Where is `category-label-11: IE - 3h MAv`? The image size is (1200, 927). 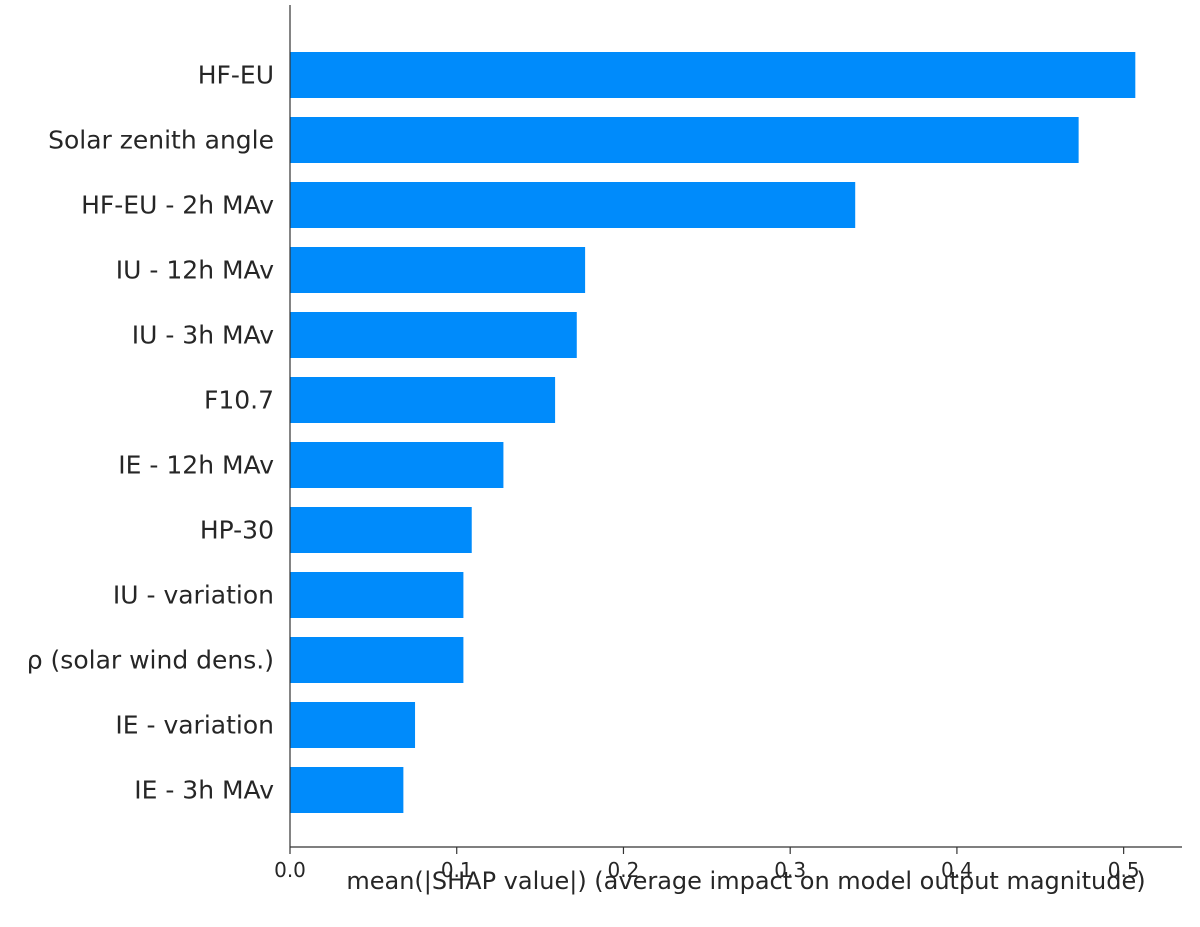
category-label-11: IE - 3h MAv is located at coordinates (204, 790).